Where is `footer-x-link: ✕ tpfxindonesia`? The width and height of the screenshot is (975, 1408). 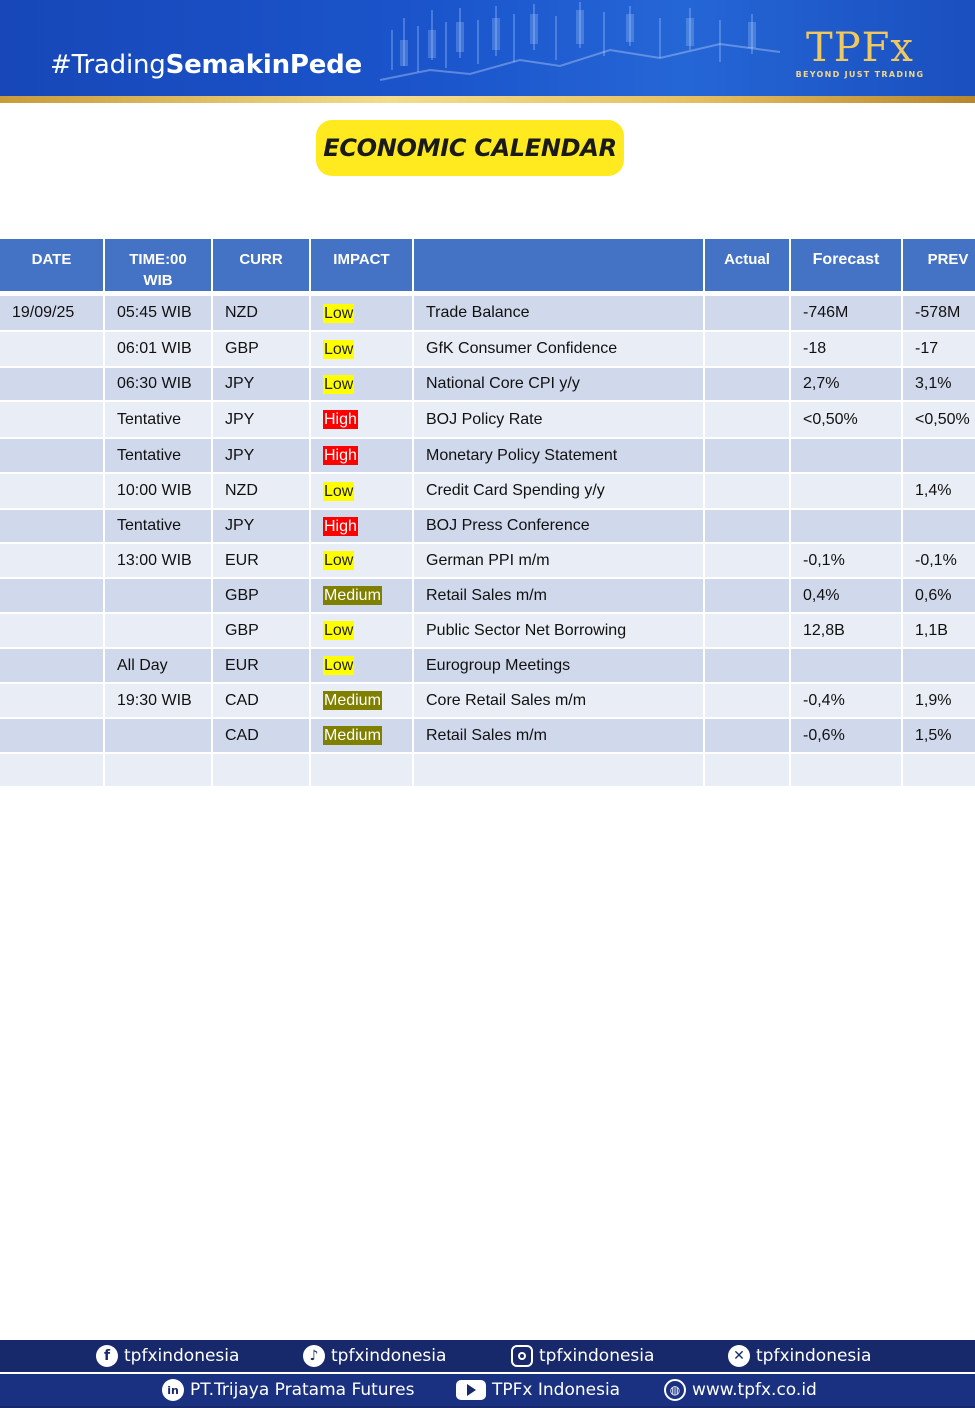 footer-x-link: ✕ tpfxindonesia is located at coordinates (799, 1356).